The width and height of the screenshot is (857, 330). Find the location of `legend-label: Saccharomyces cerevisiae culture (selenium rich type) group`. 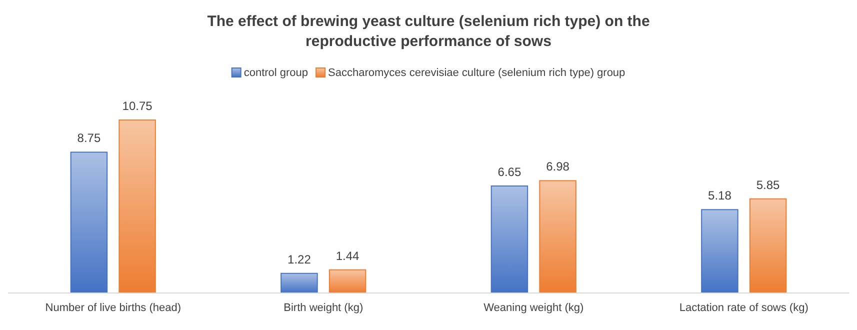

legend-label: Saccharomyces cerevisiae culture (selenium rich type) group is located at coordinates (477, 73).